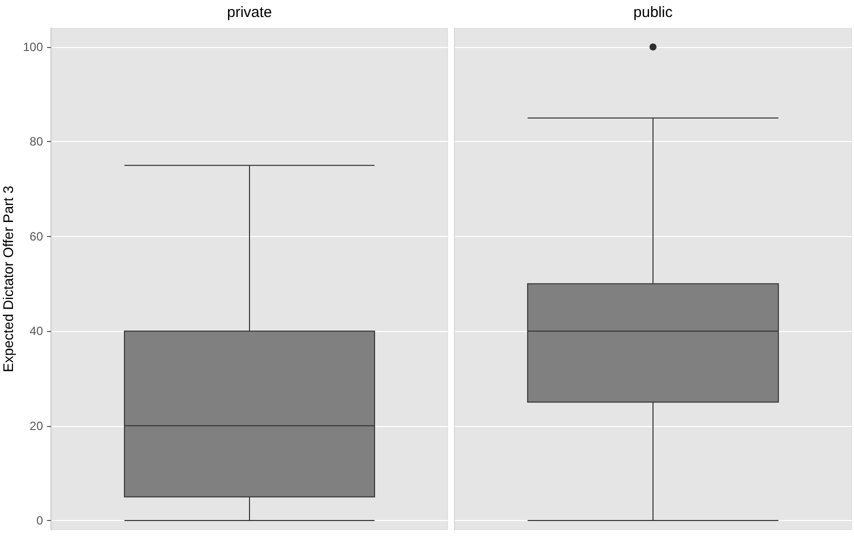 This screenshot has height=542, width=854. Describe the element at coordinates (37, 331) in the screenshot. I see `y-tick-label: 40` at that location.